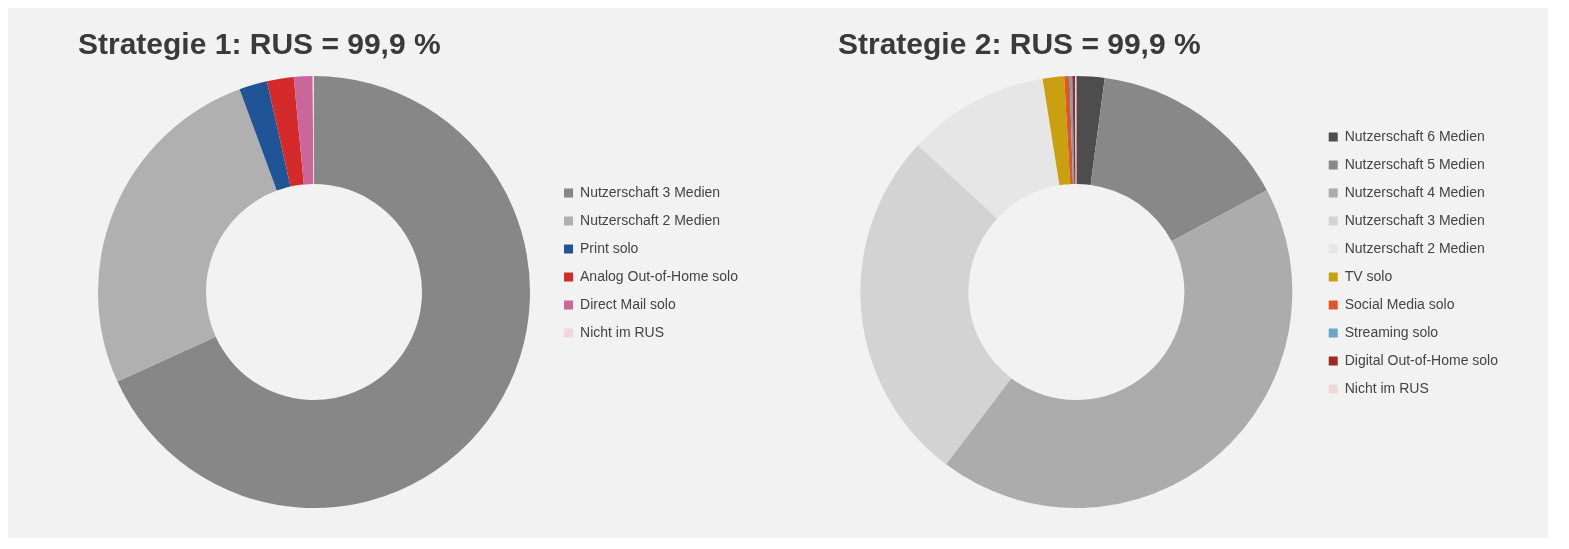 The image size is (1569, 549). What do you see at coordinates (1414, 191) in the screenshot?
I see `legend-label: Nutzerschaft 4 Medien` at bounding box center [1414, 191].